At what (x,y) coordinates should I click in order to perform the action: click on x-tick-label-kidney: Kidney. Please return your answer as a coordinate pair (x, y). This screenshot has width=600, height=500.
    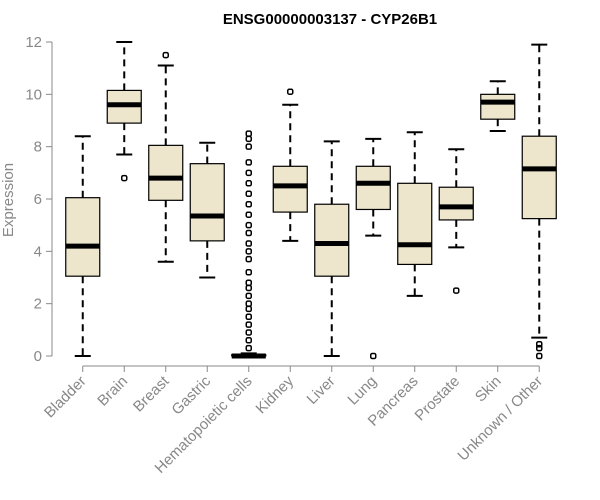
    Looking at the image, I should click on (275, 394).